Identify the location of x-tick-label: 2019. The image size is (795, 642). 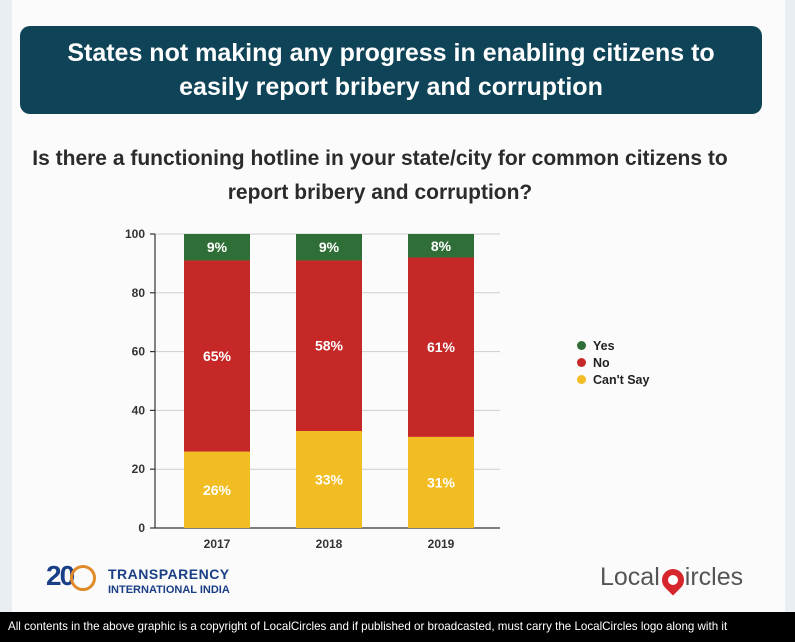
(441, 544).